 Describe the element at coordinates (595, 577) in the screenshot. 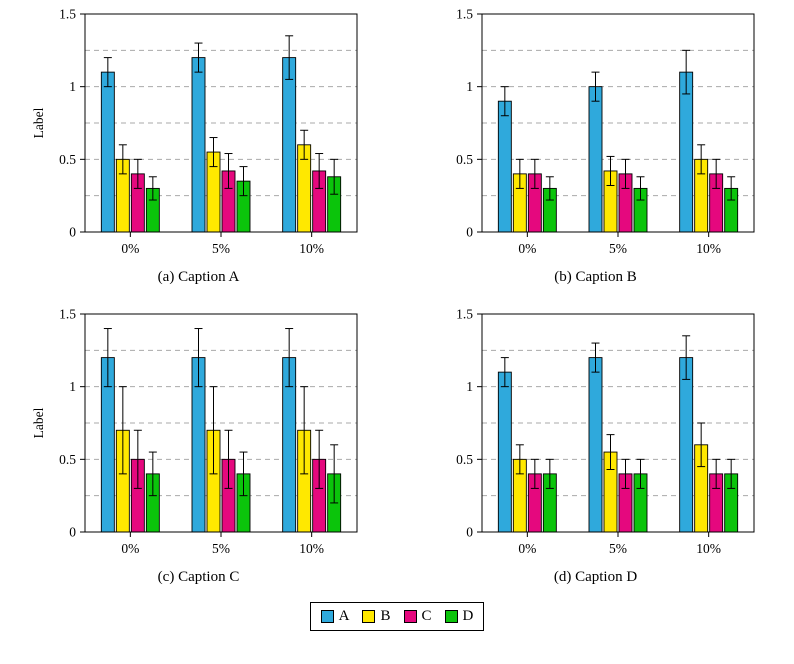

I see `subplot-caption-d: (d) Caption D` at that location.